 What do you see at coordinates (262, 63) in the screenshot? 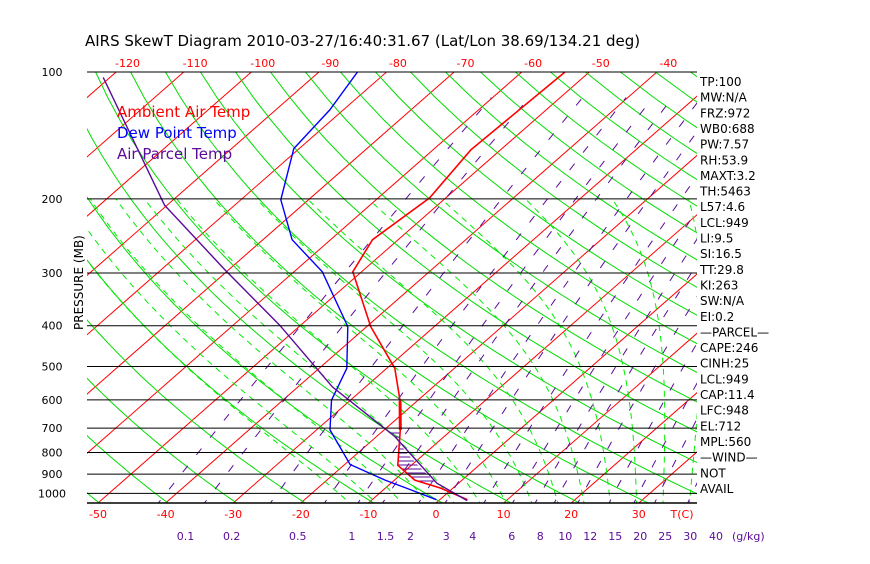
I see `top-temp-tick-label: -100` at bounding box center [262, 63].